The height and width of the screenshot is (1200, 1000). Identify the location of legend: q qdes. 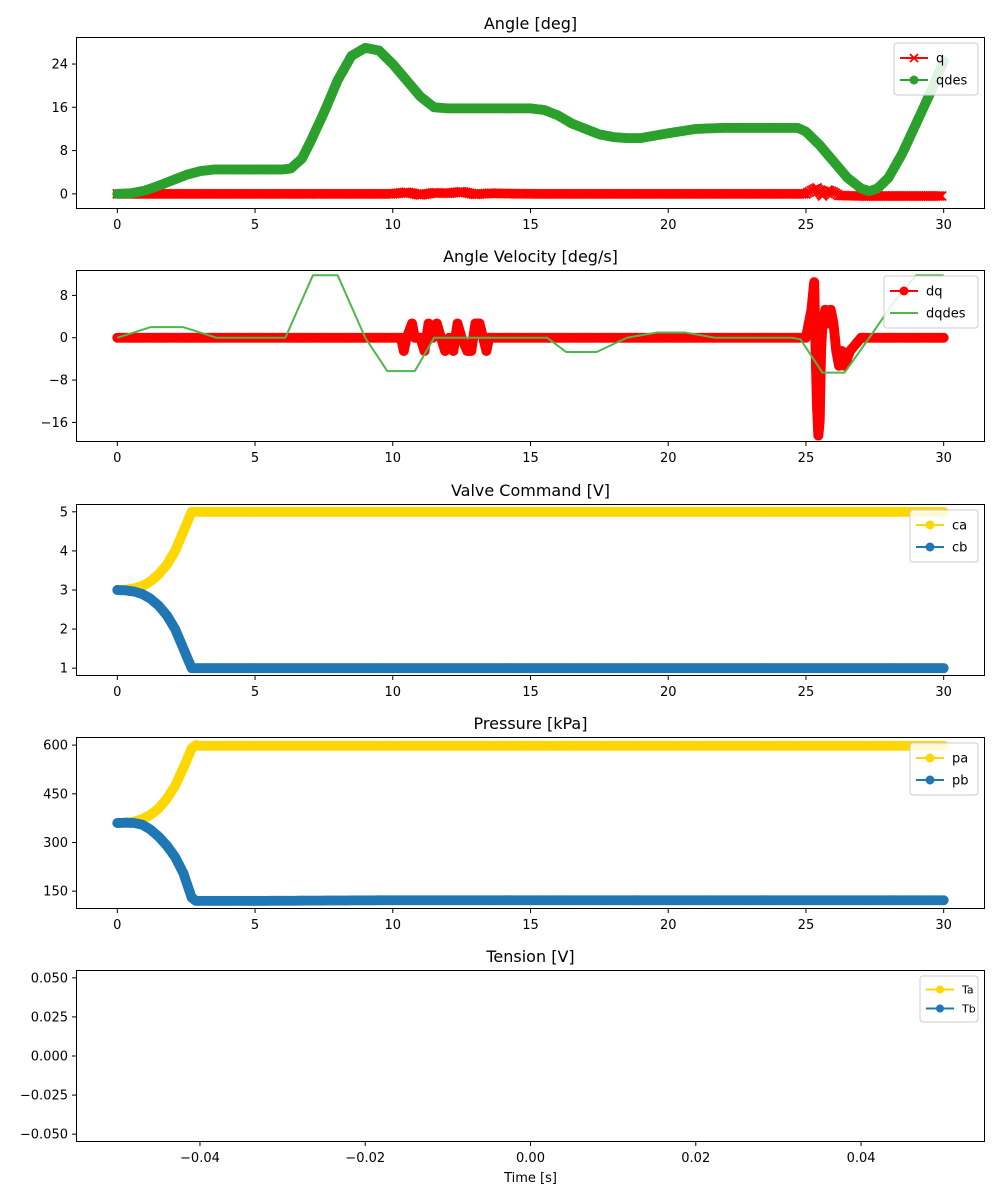
(936, 69).